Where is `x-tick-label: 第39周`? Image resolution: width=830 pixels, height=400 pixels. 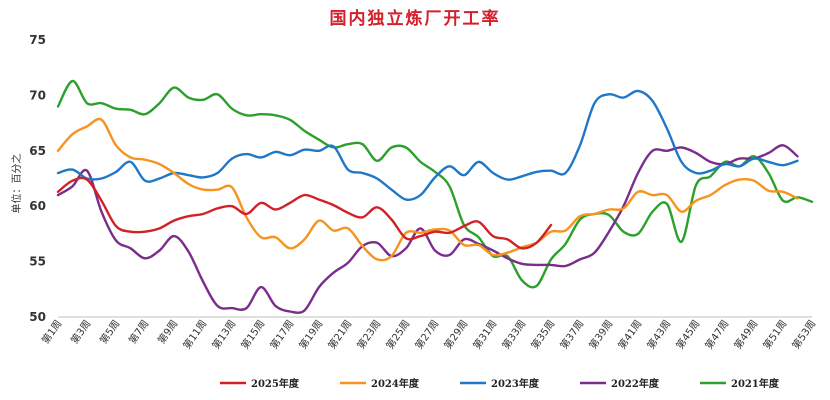
x-tick-label: 第39周 is located at coordinates (600, 334).